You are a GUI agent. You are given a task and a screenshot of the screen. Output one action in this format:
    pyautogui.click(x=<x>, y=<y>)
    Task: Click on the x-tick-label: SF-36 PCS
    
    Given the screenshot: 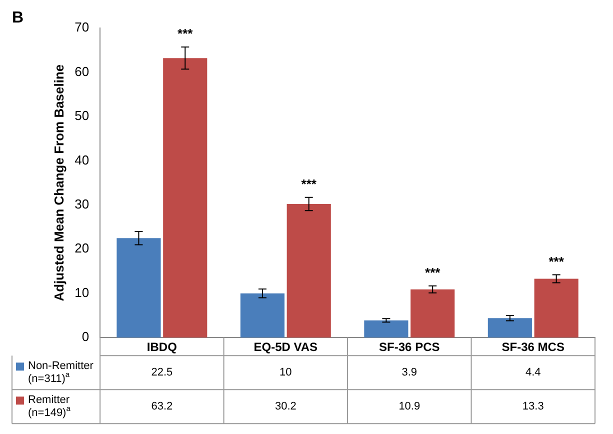 What is the action you would take?
    pyautogui.click(x=409, y=347)
    